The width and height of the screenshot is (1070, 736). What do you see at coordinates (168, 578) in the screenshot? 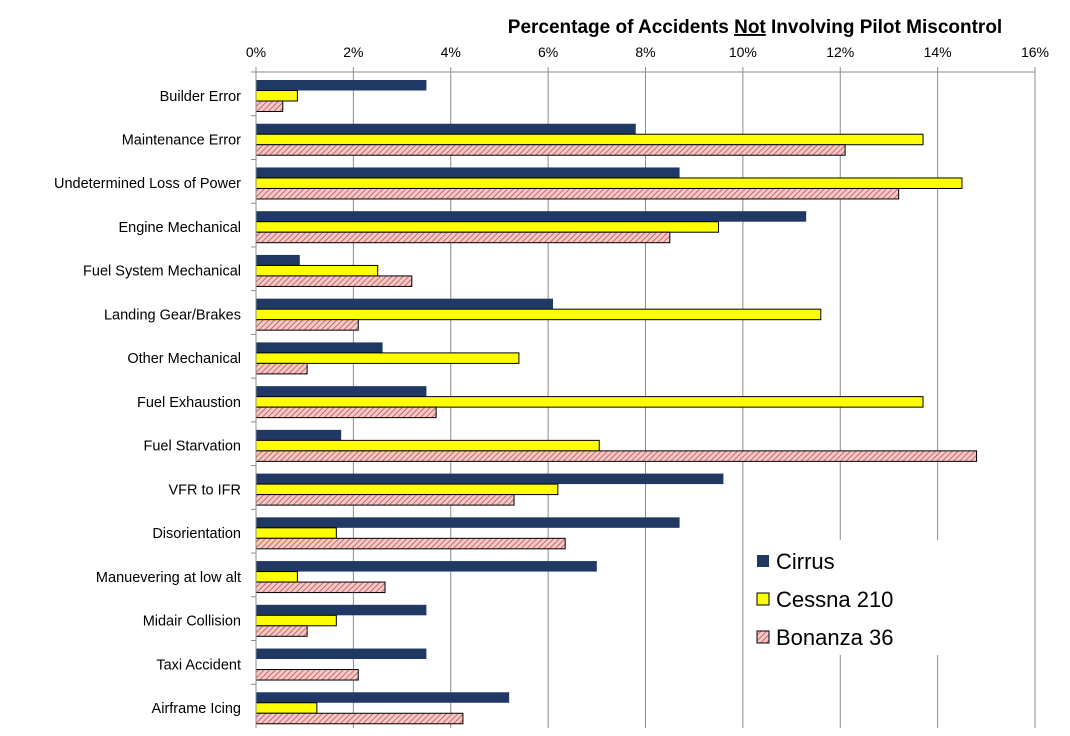
I see `category-label: Manuevering at low alt` at bounding box center [168, 578].